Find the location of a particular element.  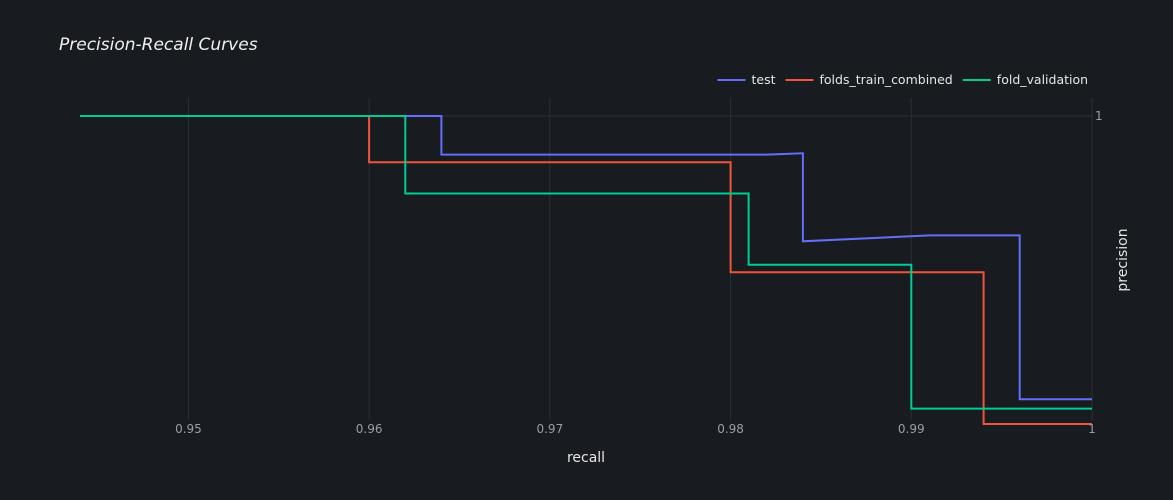

legend-label: fold_validation is located at coordinates (1042, 79).